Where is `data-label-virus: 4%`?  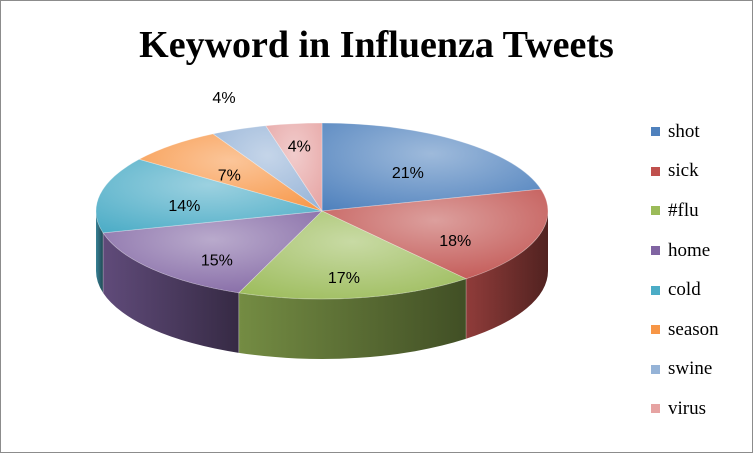 data-label-virus: 4% is located at coordinates (299, 146).